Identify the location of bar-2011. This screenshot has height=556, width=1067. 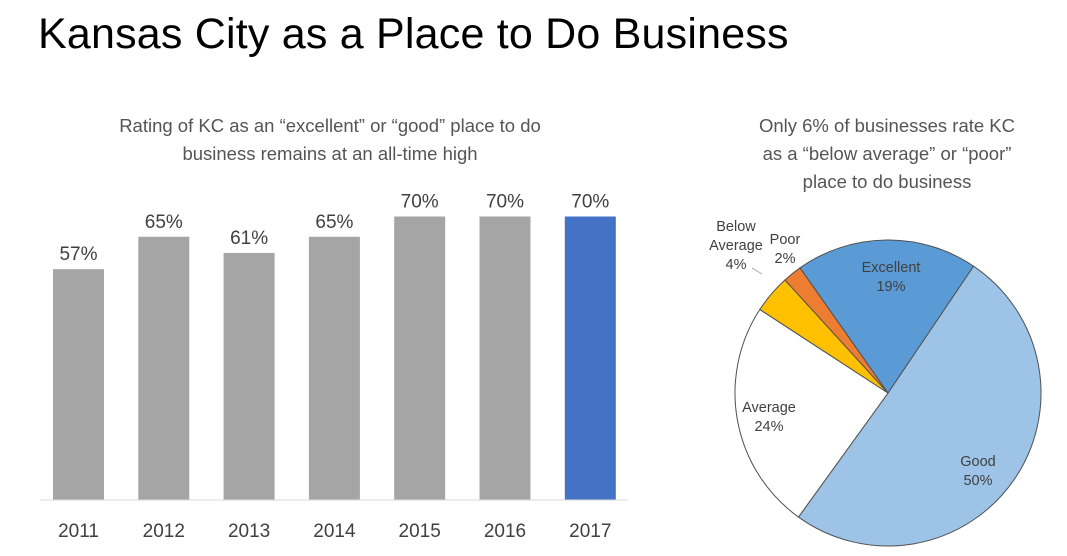
(78, 384).